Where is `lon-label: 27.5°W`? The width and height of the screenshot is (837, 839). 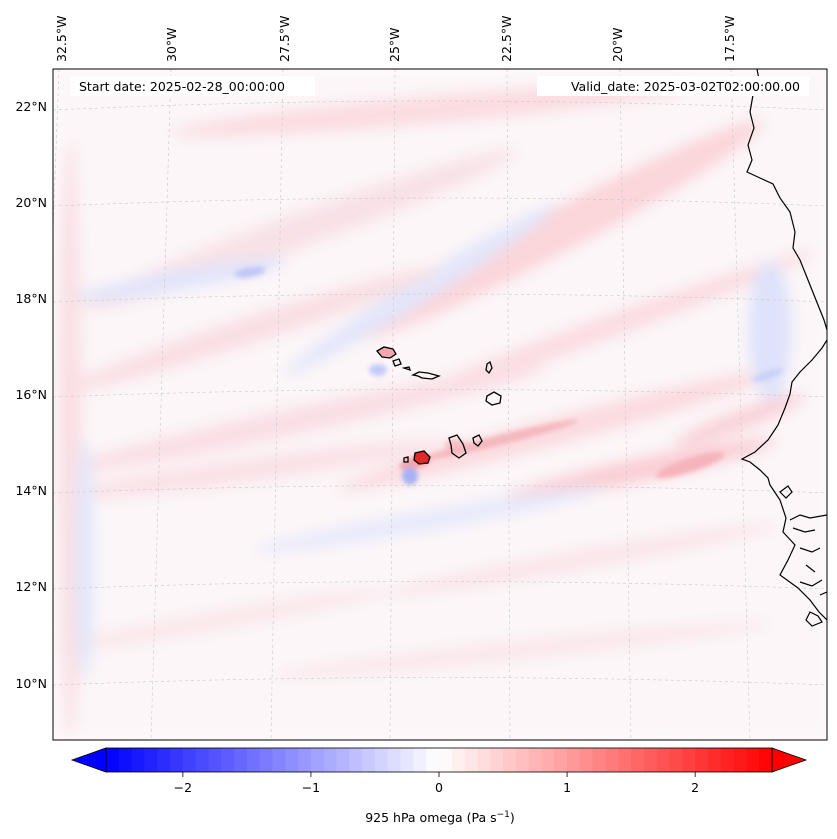 lon-label: 27.5°W is located at coordinates (284, 39).